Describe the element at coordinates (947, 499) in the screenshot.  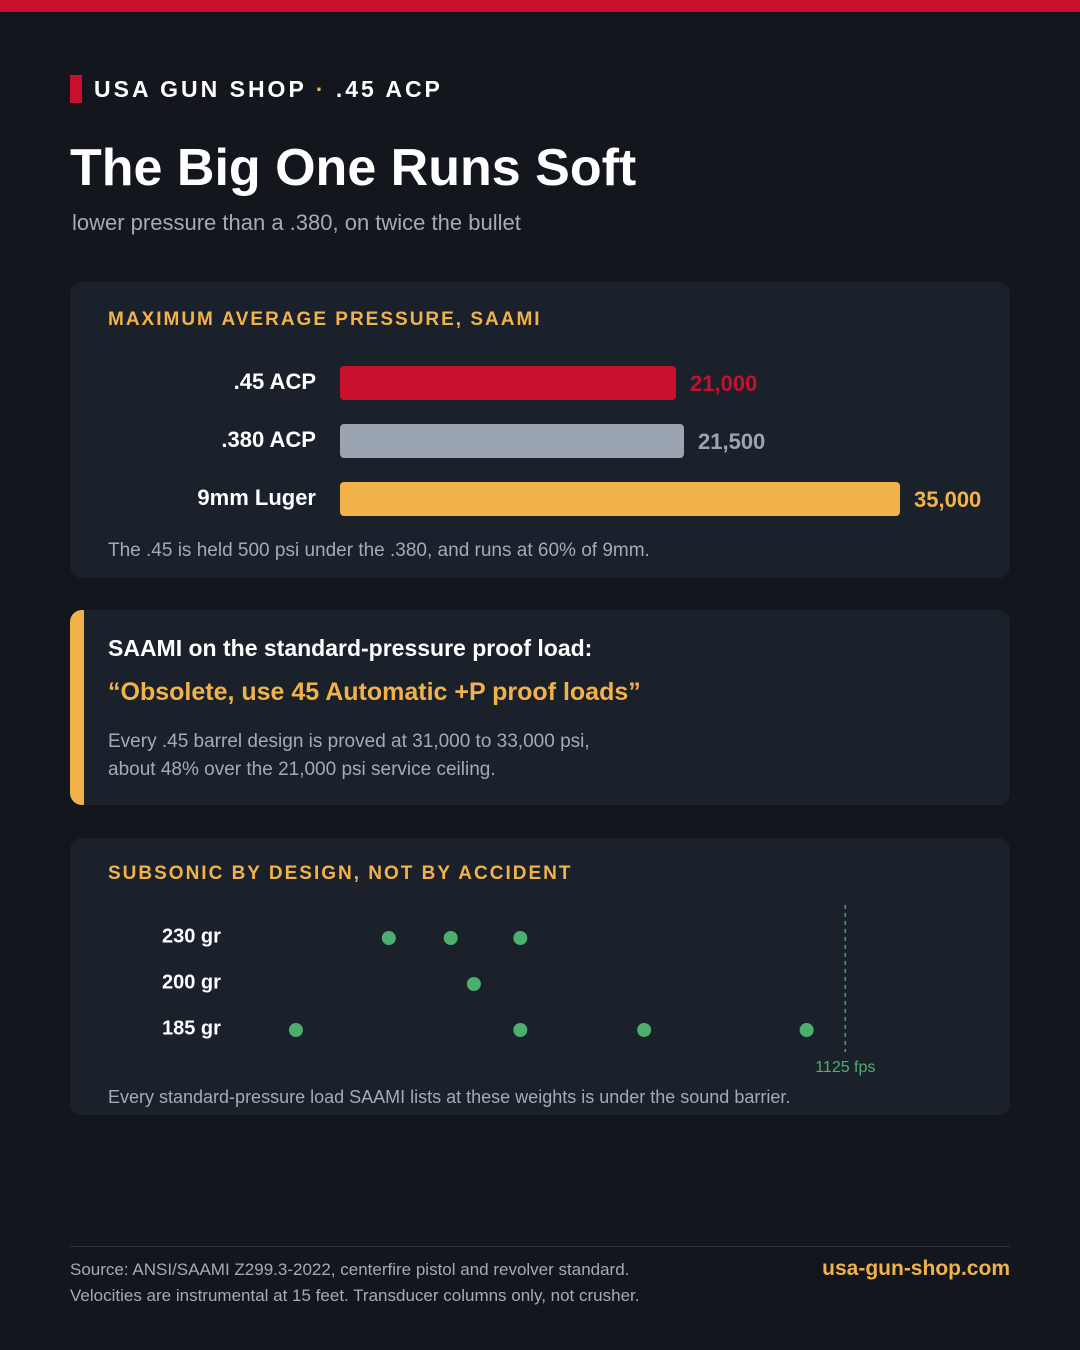
I see `value-label: 35,000` at that location.